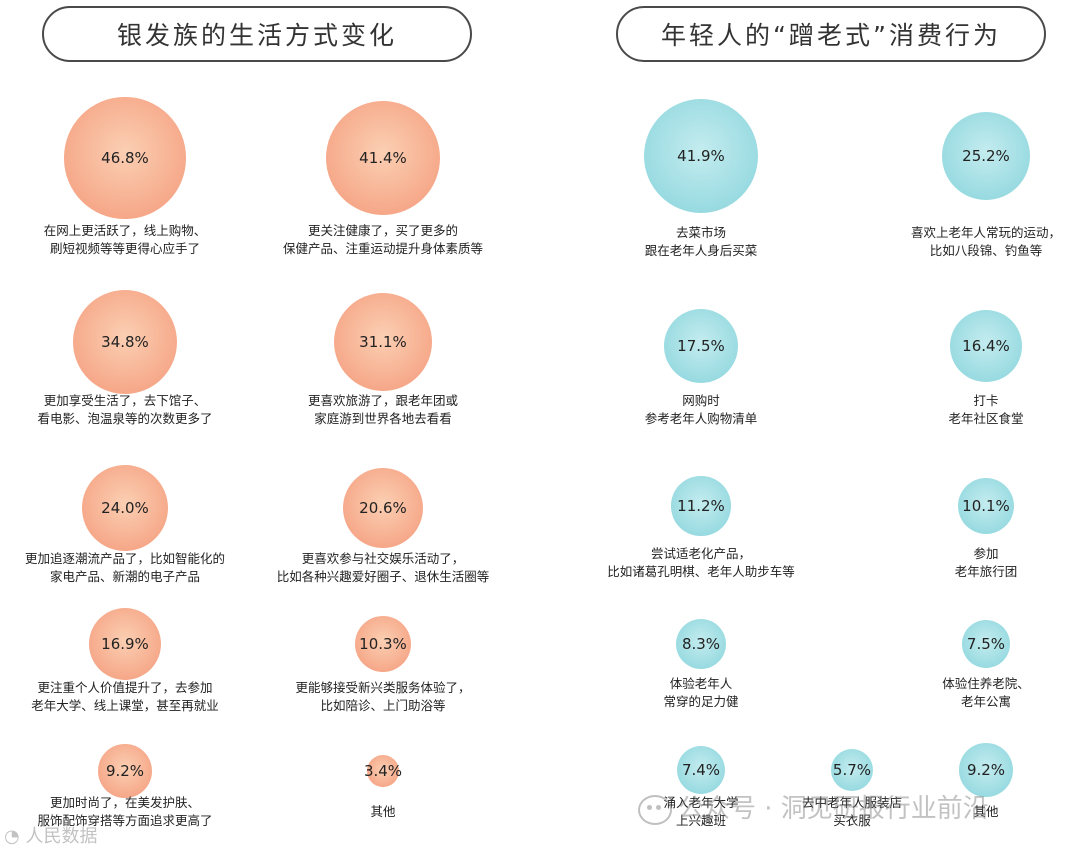  What do you see at coordinates (382, 230) in the screenshot?
I see `bubble-label-line: 更关注健康了，买了更多的` at bounding box center [382, 230].